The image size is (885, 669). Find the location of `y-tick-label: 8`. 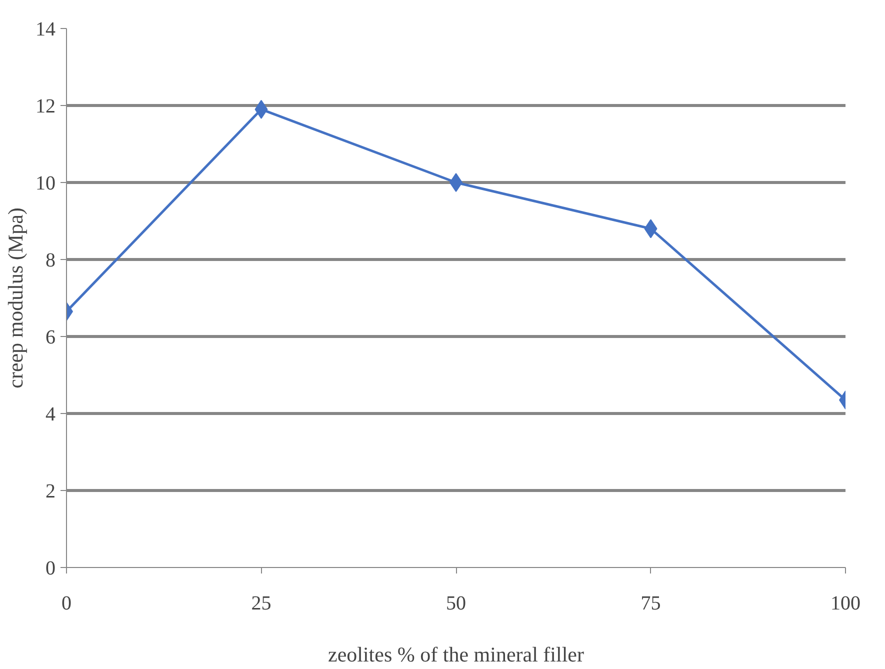

y-tick-label: 8 is located at coordinates (51, 261).